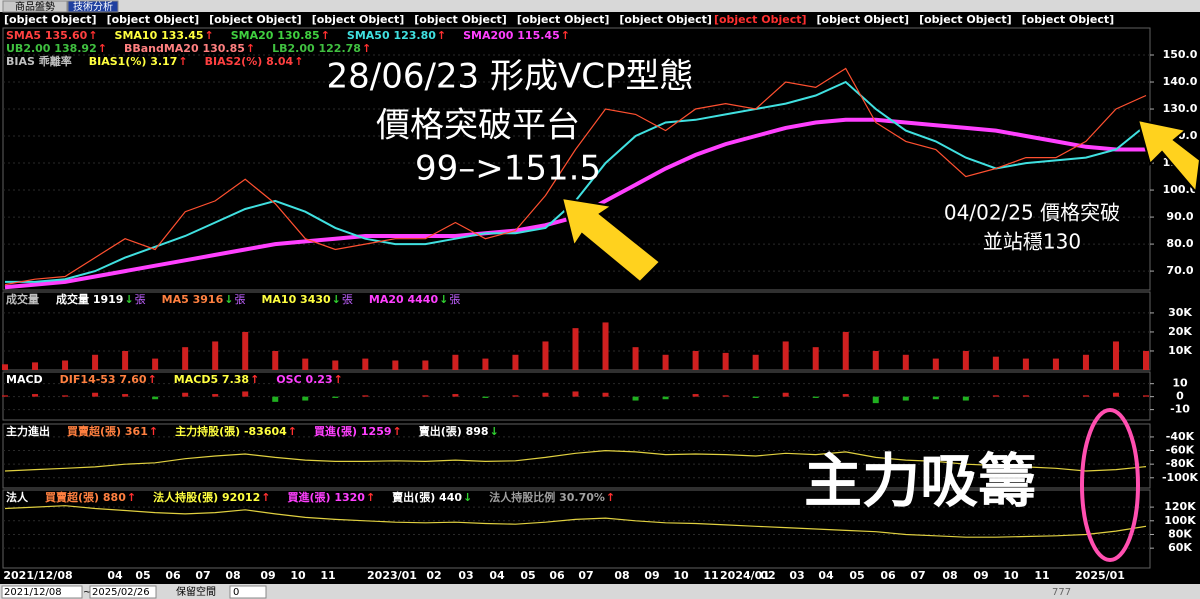  Describe the element at coordinates (856, 575) in the screenshot. I see `x-tick-label: 05` at that location.